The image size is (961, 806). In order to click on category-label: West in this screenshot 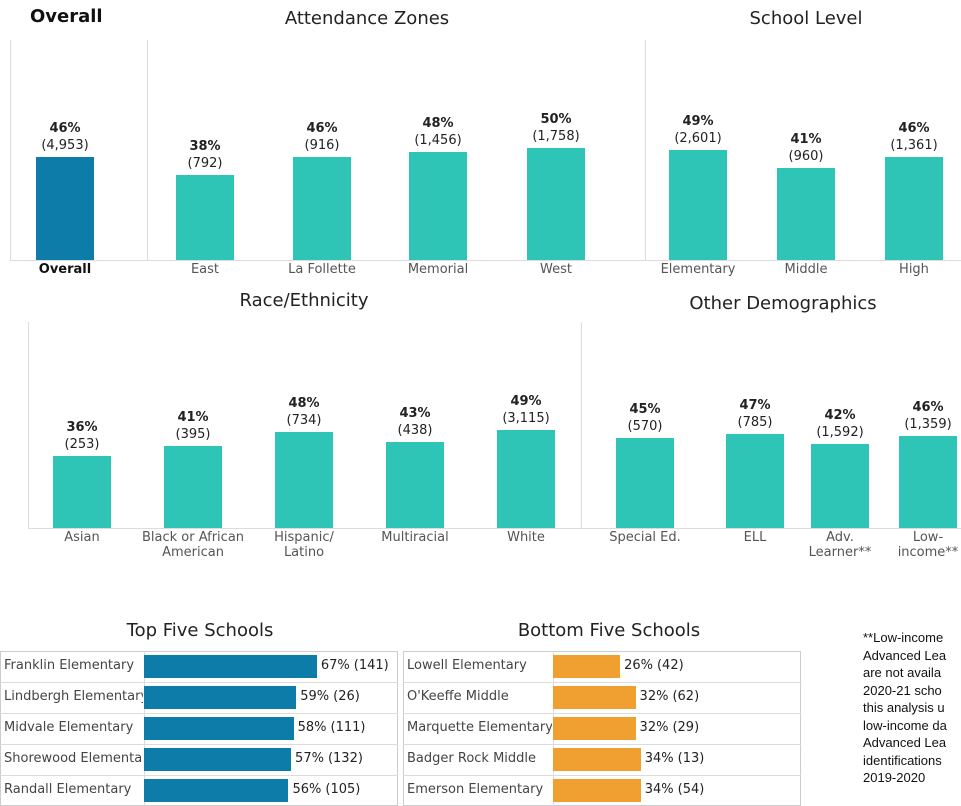, I will do `click(556, 269)`.